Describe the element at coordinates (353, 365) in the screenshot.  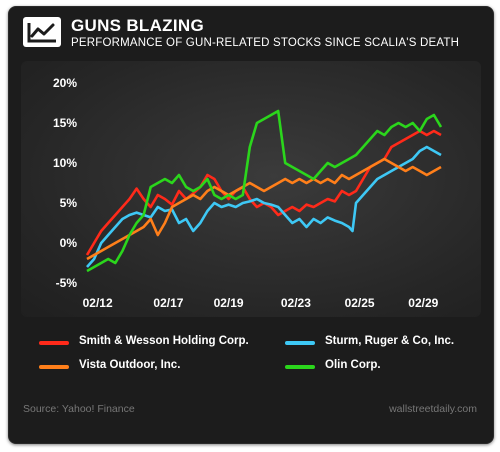
I see `legend-label: Olin Corp.` at that location.